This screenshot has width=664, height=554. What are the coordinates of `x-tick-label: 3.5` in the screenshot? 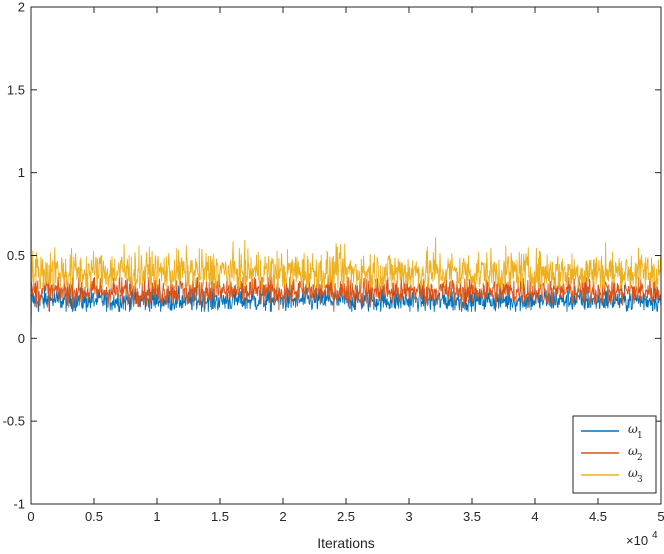 It's located at (472, 516).